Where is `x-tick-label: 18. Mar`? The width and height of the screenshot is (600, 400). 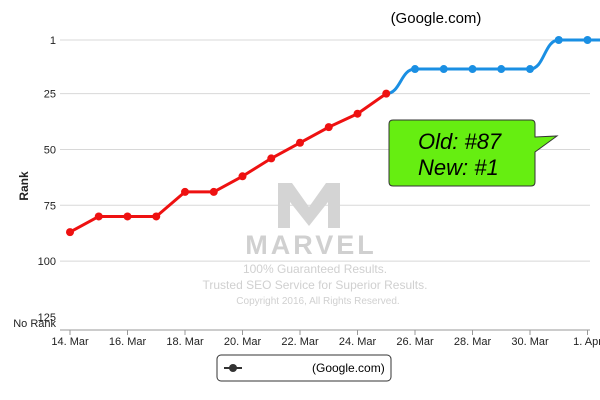
x-tick-label: 18. Mar is located at coordinates (185, 342).